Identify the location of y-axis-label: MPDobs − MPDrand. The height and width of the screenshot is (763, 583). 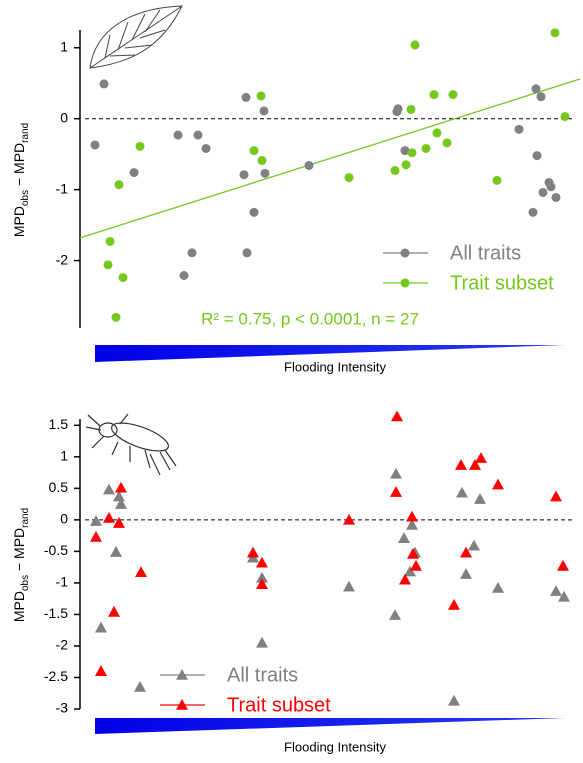
(21, 180).